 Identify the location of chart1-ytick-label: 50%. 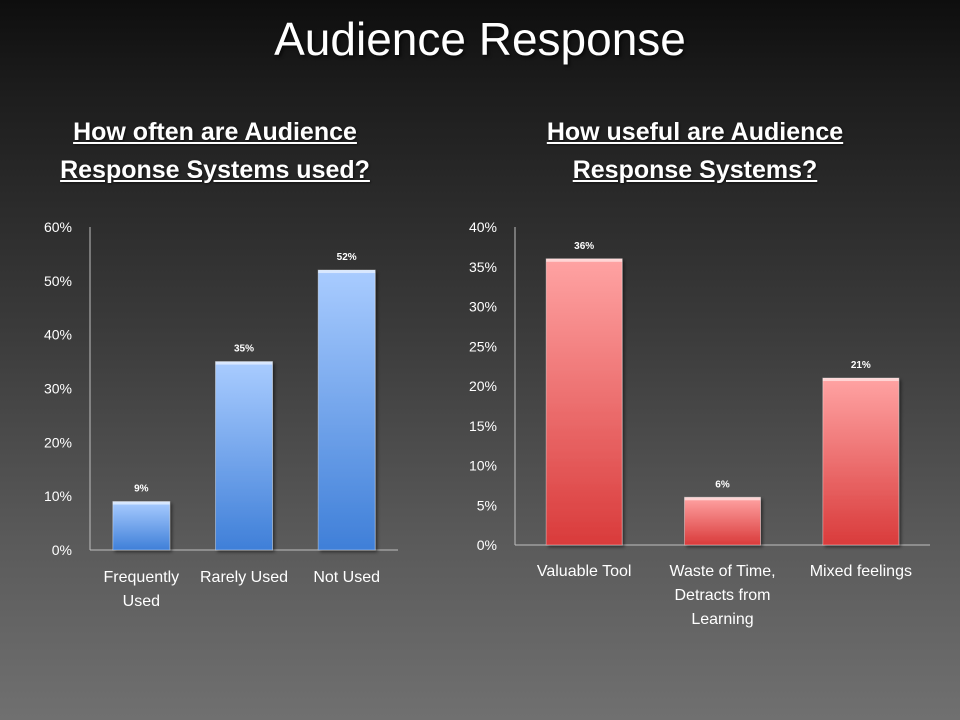
(58, 281).